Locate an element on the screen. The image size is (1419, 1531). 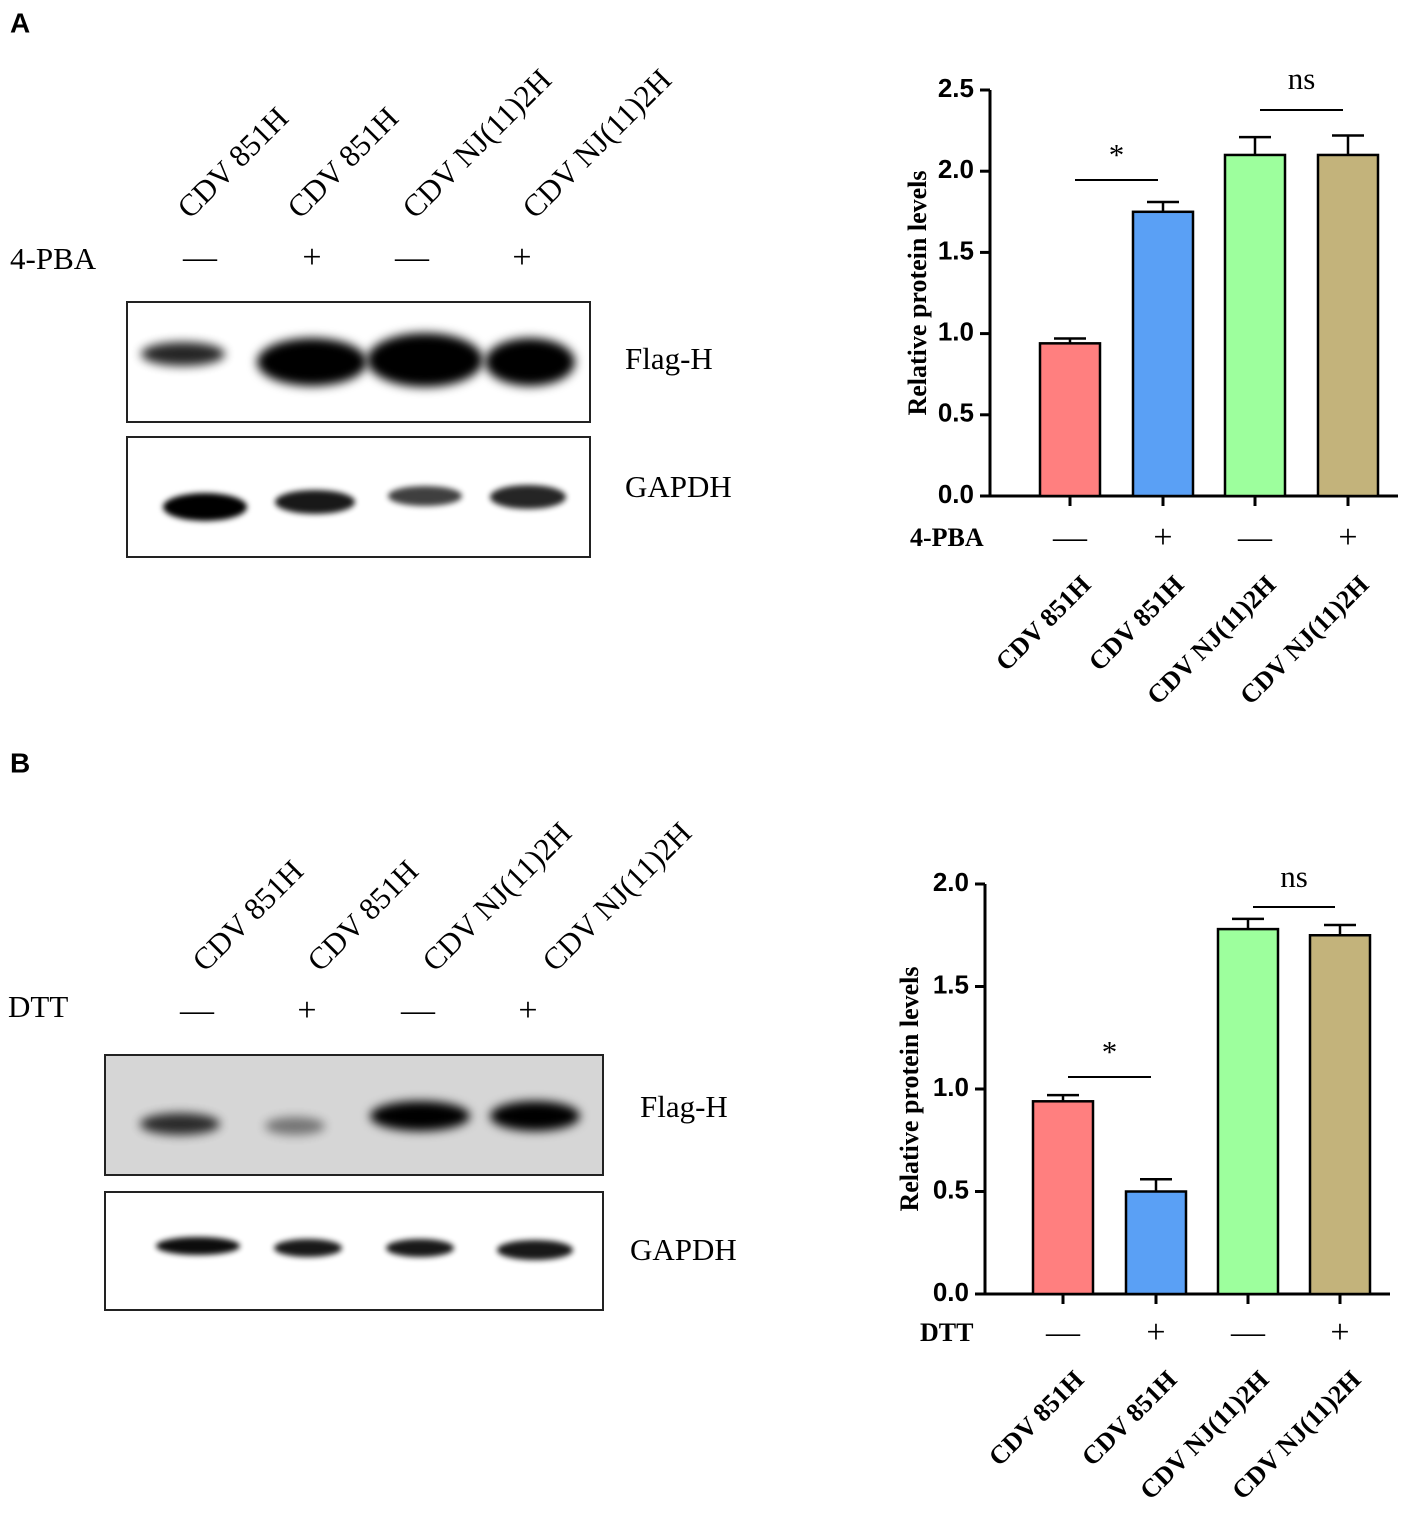
y-tick-label: 2.5 is located at coordinates (956, 88).